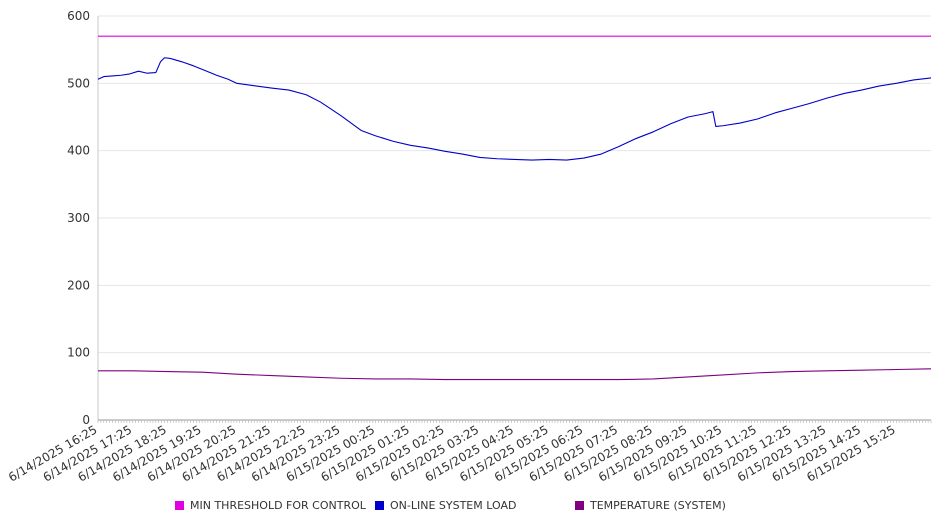 Image resolution: width=946 pixels, height=526 pixels. What do you see at coordinates (379, 505) in the screenshot?
I see `legend-swatch-system-load` at bounding box center [379, 505].